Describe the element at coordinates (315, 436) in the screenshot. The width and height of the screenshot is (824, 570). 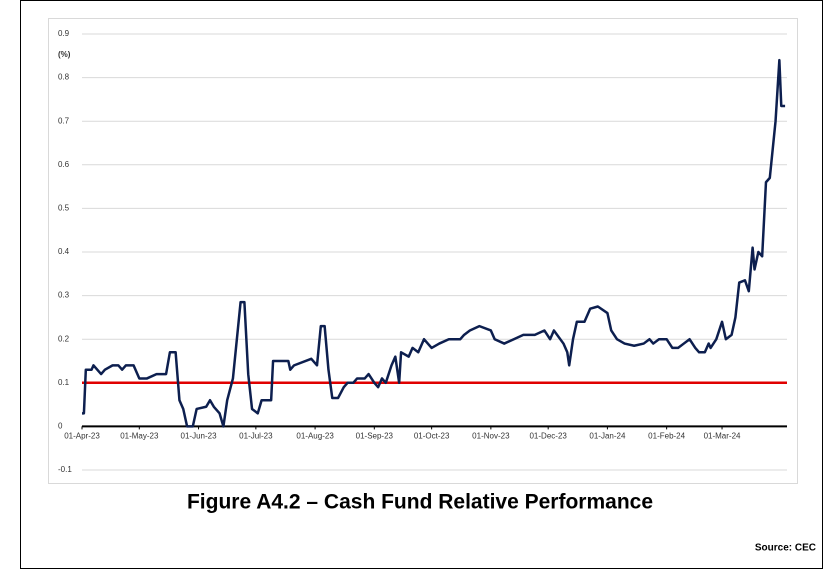
I see `x-tick-label: 01-Aug-23` at that location.